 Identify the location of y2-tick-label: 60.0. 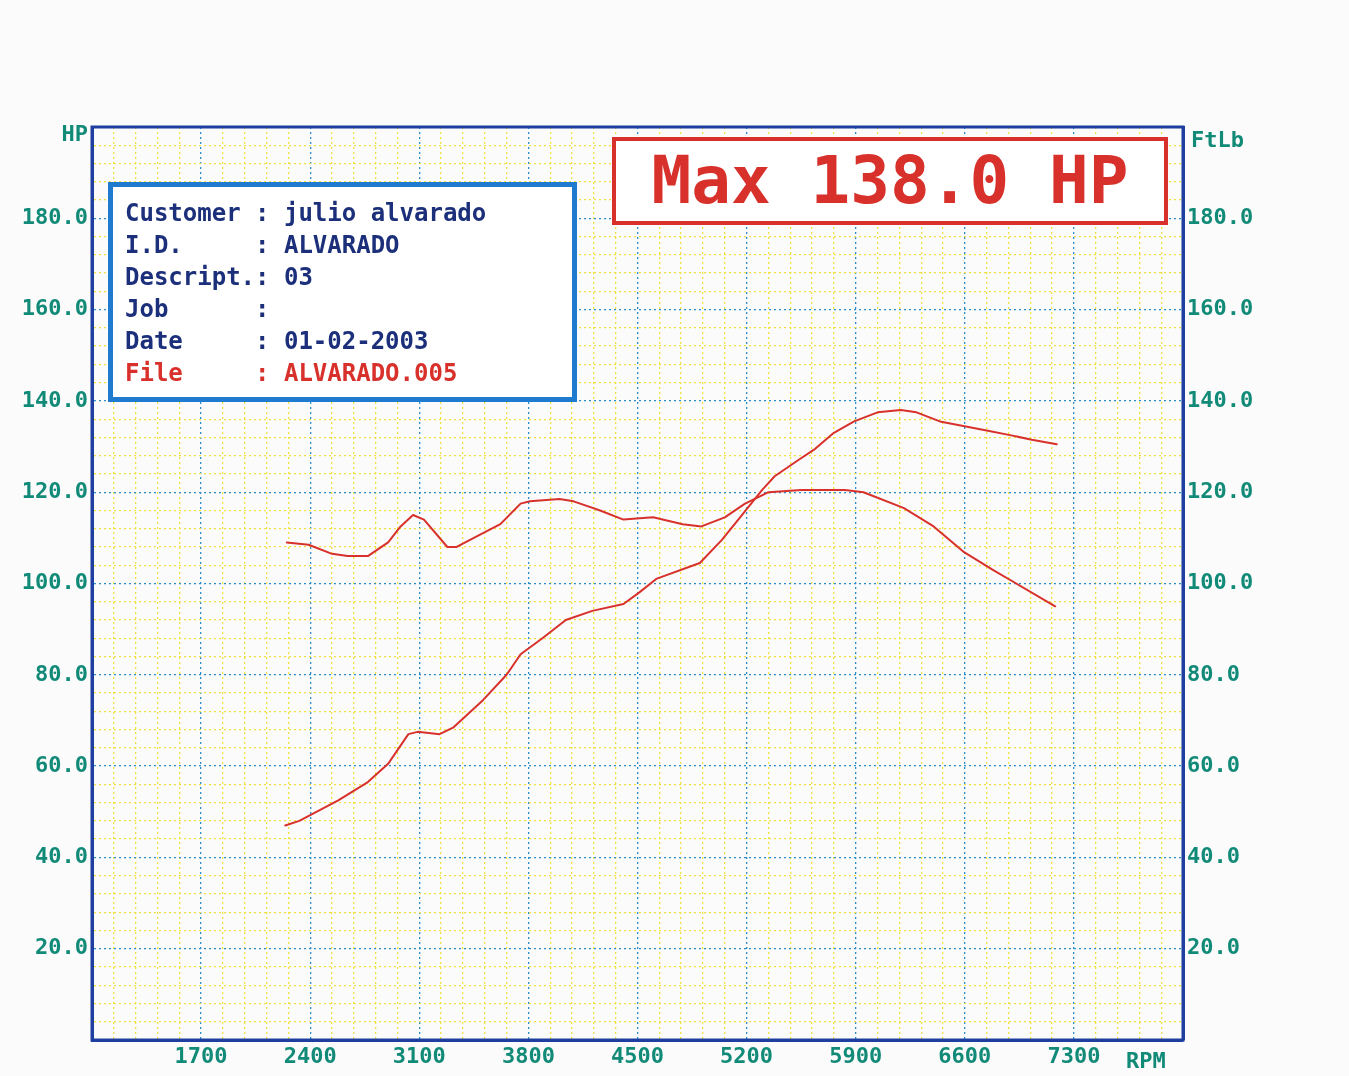
(1213, 764).